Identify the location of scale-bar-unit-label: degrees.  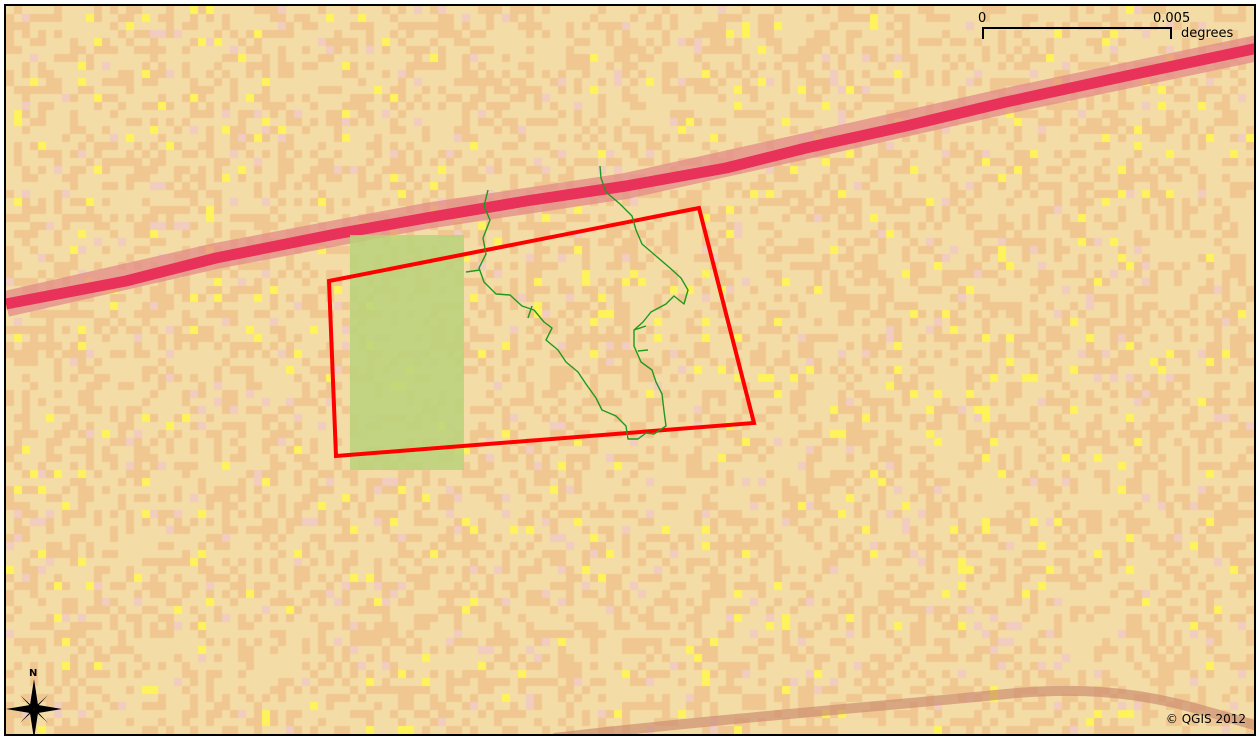
(1207, 33).